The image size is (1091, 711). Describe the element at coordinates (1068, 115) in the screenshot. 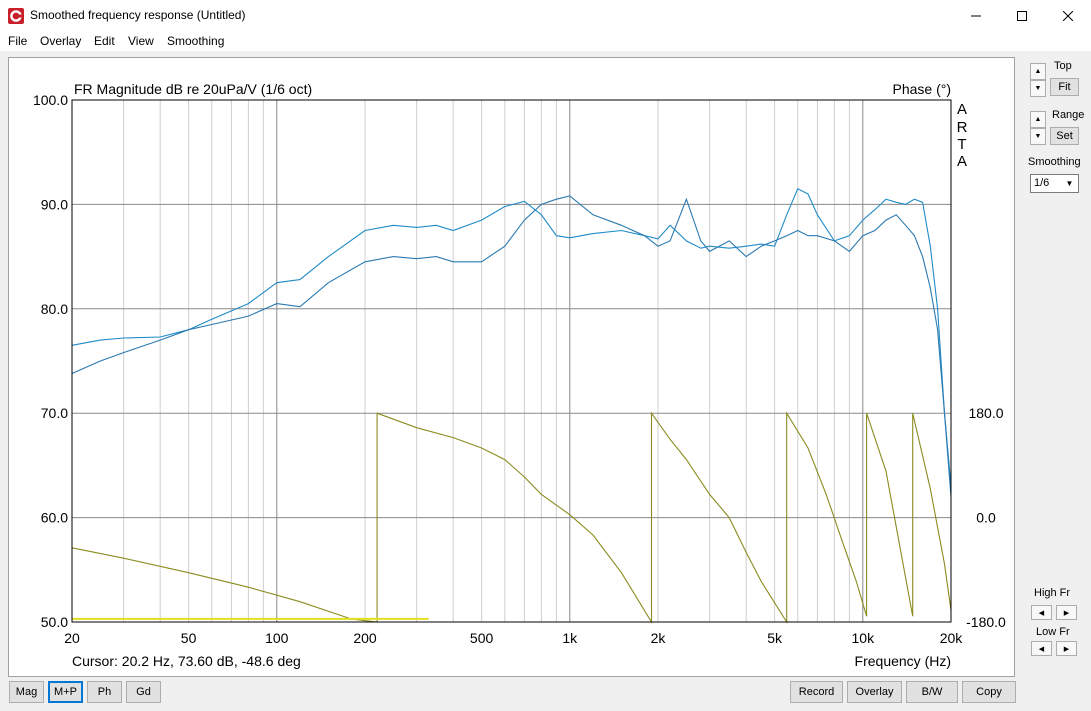

I see `range-label: Range` at that location.